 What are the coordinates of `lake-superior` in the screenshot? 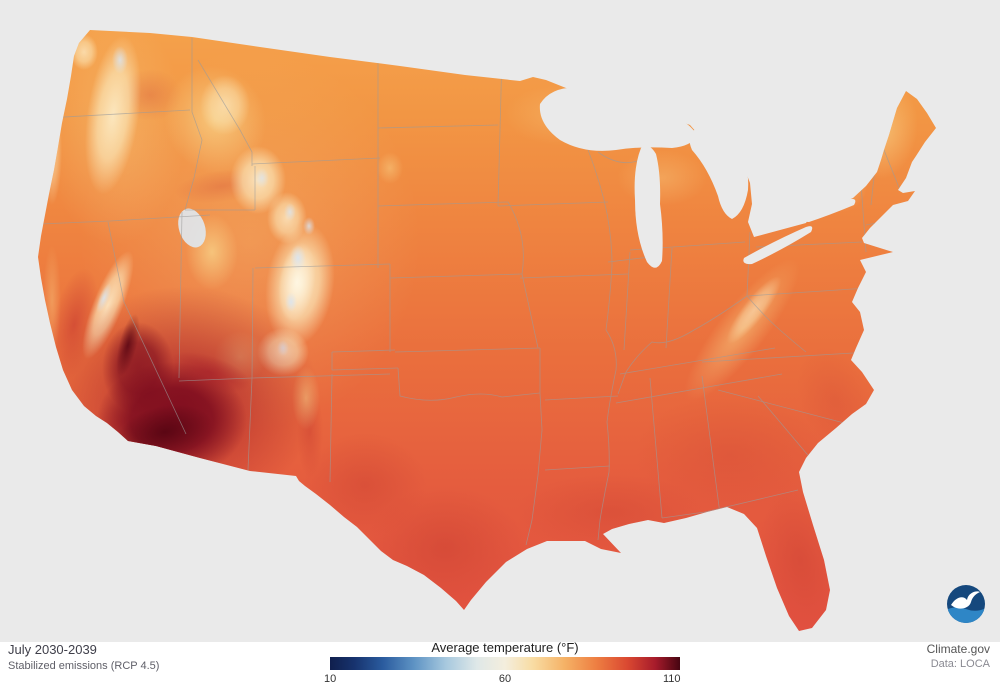 It's located at (617, 119).